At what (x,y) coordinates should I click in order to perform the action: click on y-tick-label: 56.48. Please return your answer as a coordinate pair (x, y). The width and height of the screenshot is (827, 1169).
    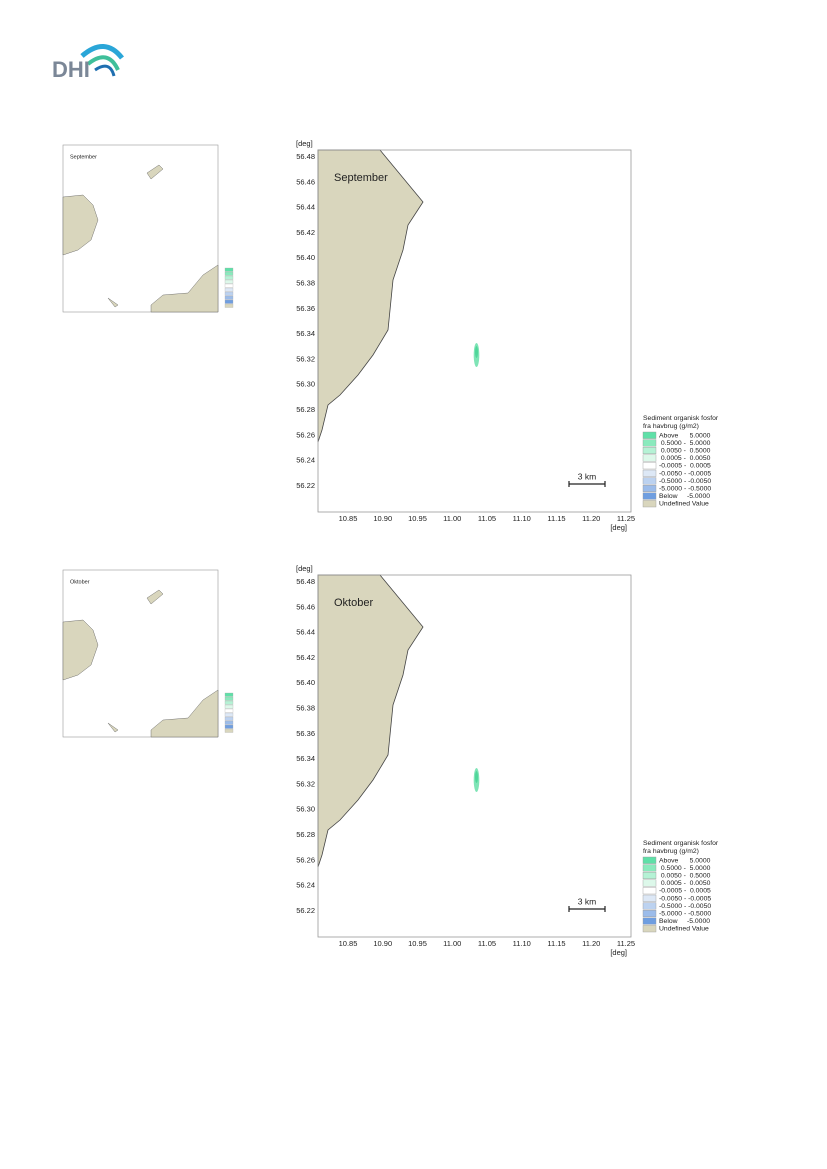
    Looking at the image, I should click on (305, 156).